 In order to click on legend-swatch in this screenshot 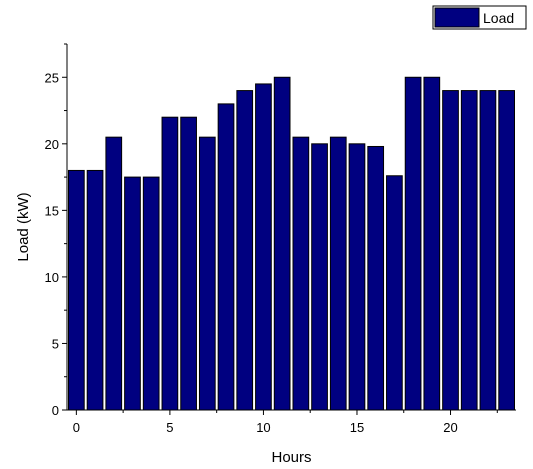, I will do `click(457, 17)`.